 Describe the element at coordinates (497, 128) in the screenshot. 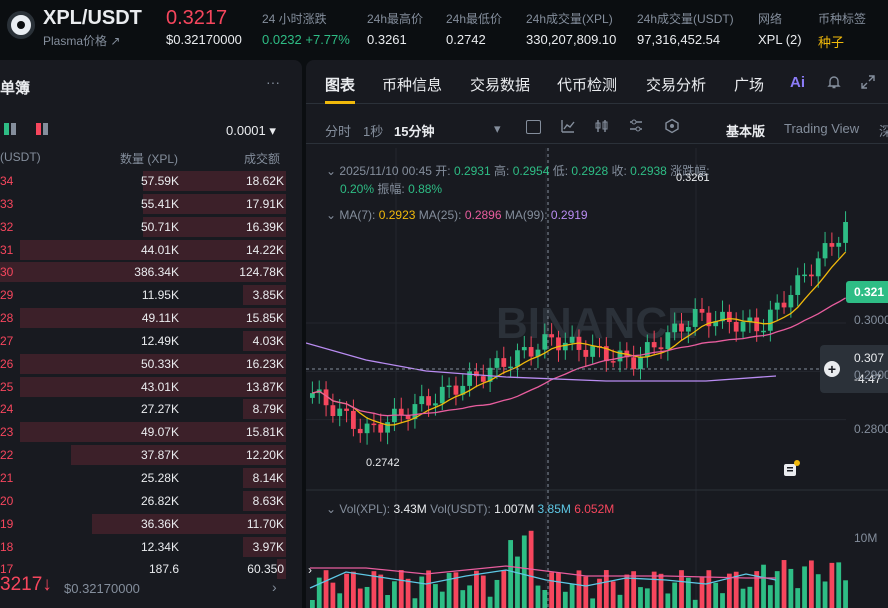

I see `interval-dropdown-icon: ▾` at that location.